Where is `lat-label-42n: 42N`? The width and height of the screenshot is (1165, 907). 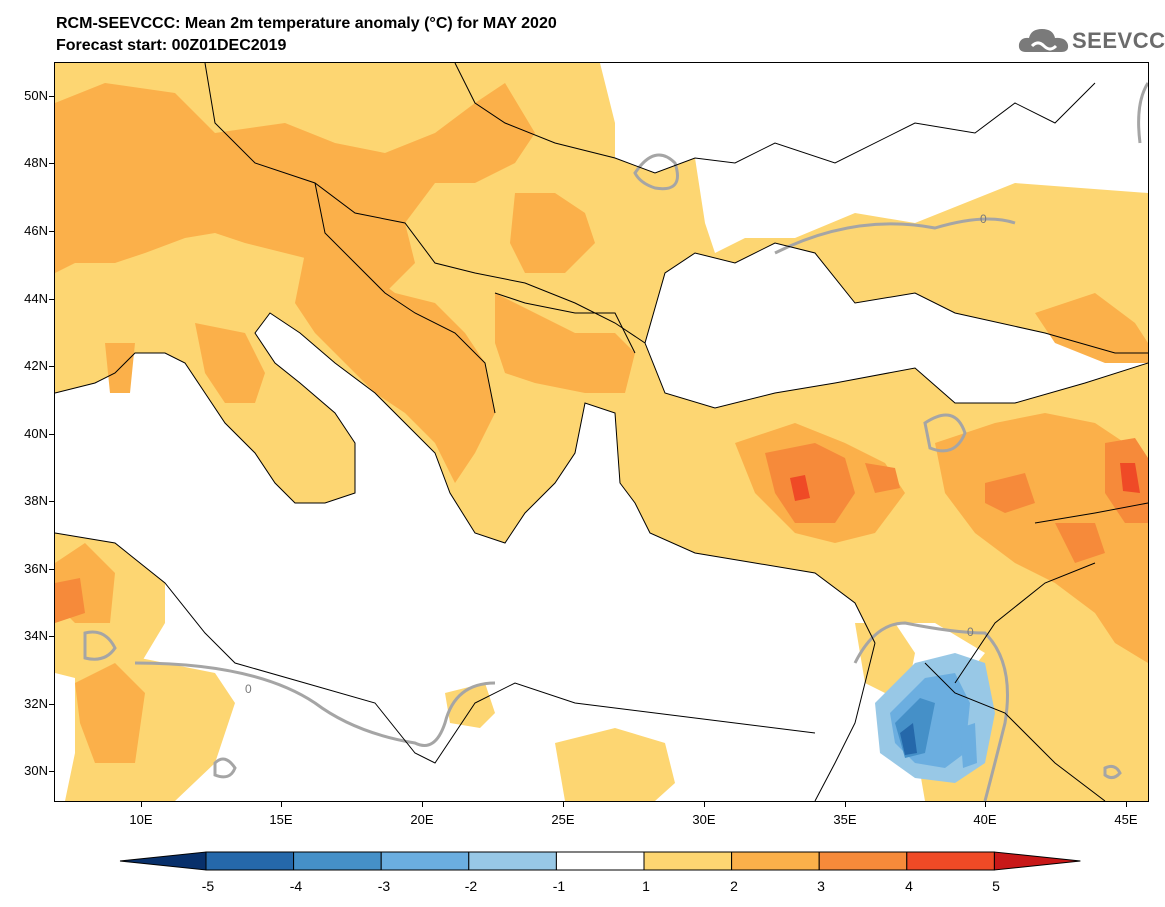 lat-label-42n: 42N is located at coordinates (36, 365).